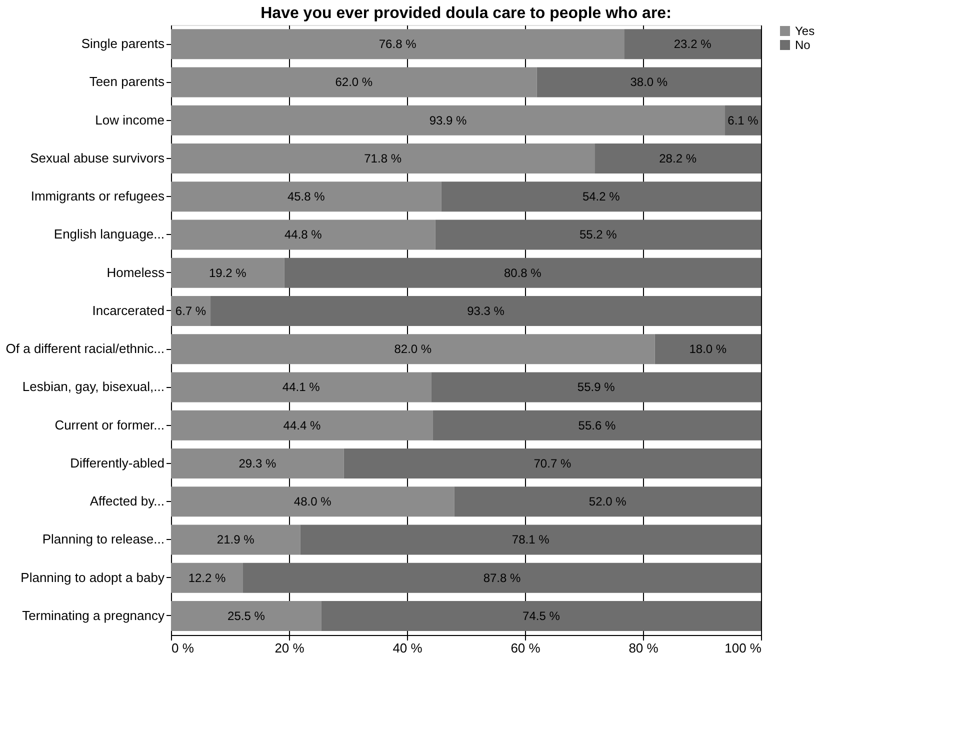  I want to click on y-tick-label: Single parents, so click(123, 44).